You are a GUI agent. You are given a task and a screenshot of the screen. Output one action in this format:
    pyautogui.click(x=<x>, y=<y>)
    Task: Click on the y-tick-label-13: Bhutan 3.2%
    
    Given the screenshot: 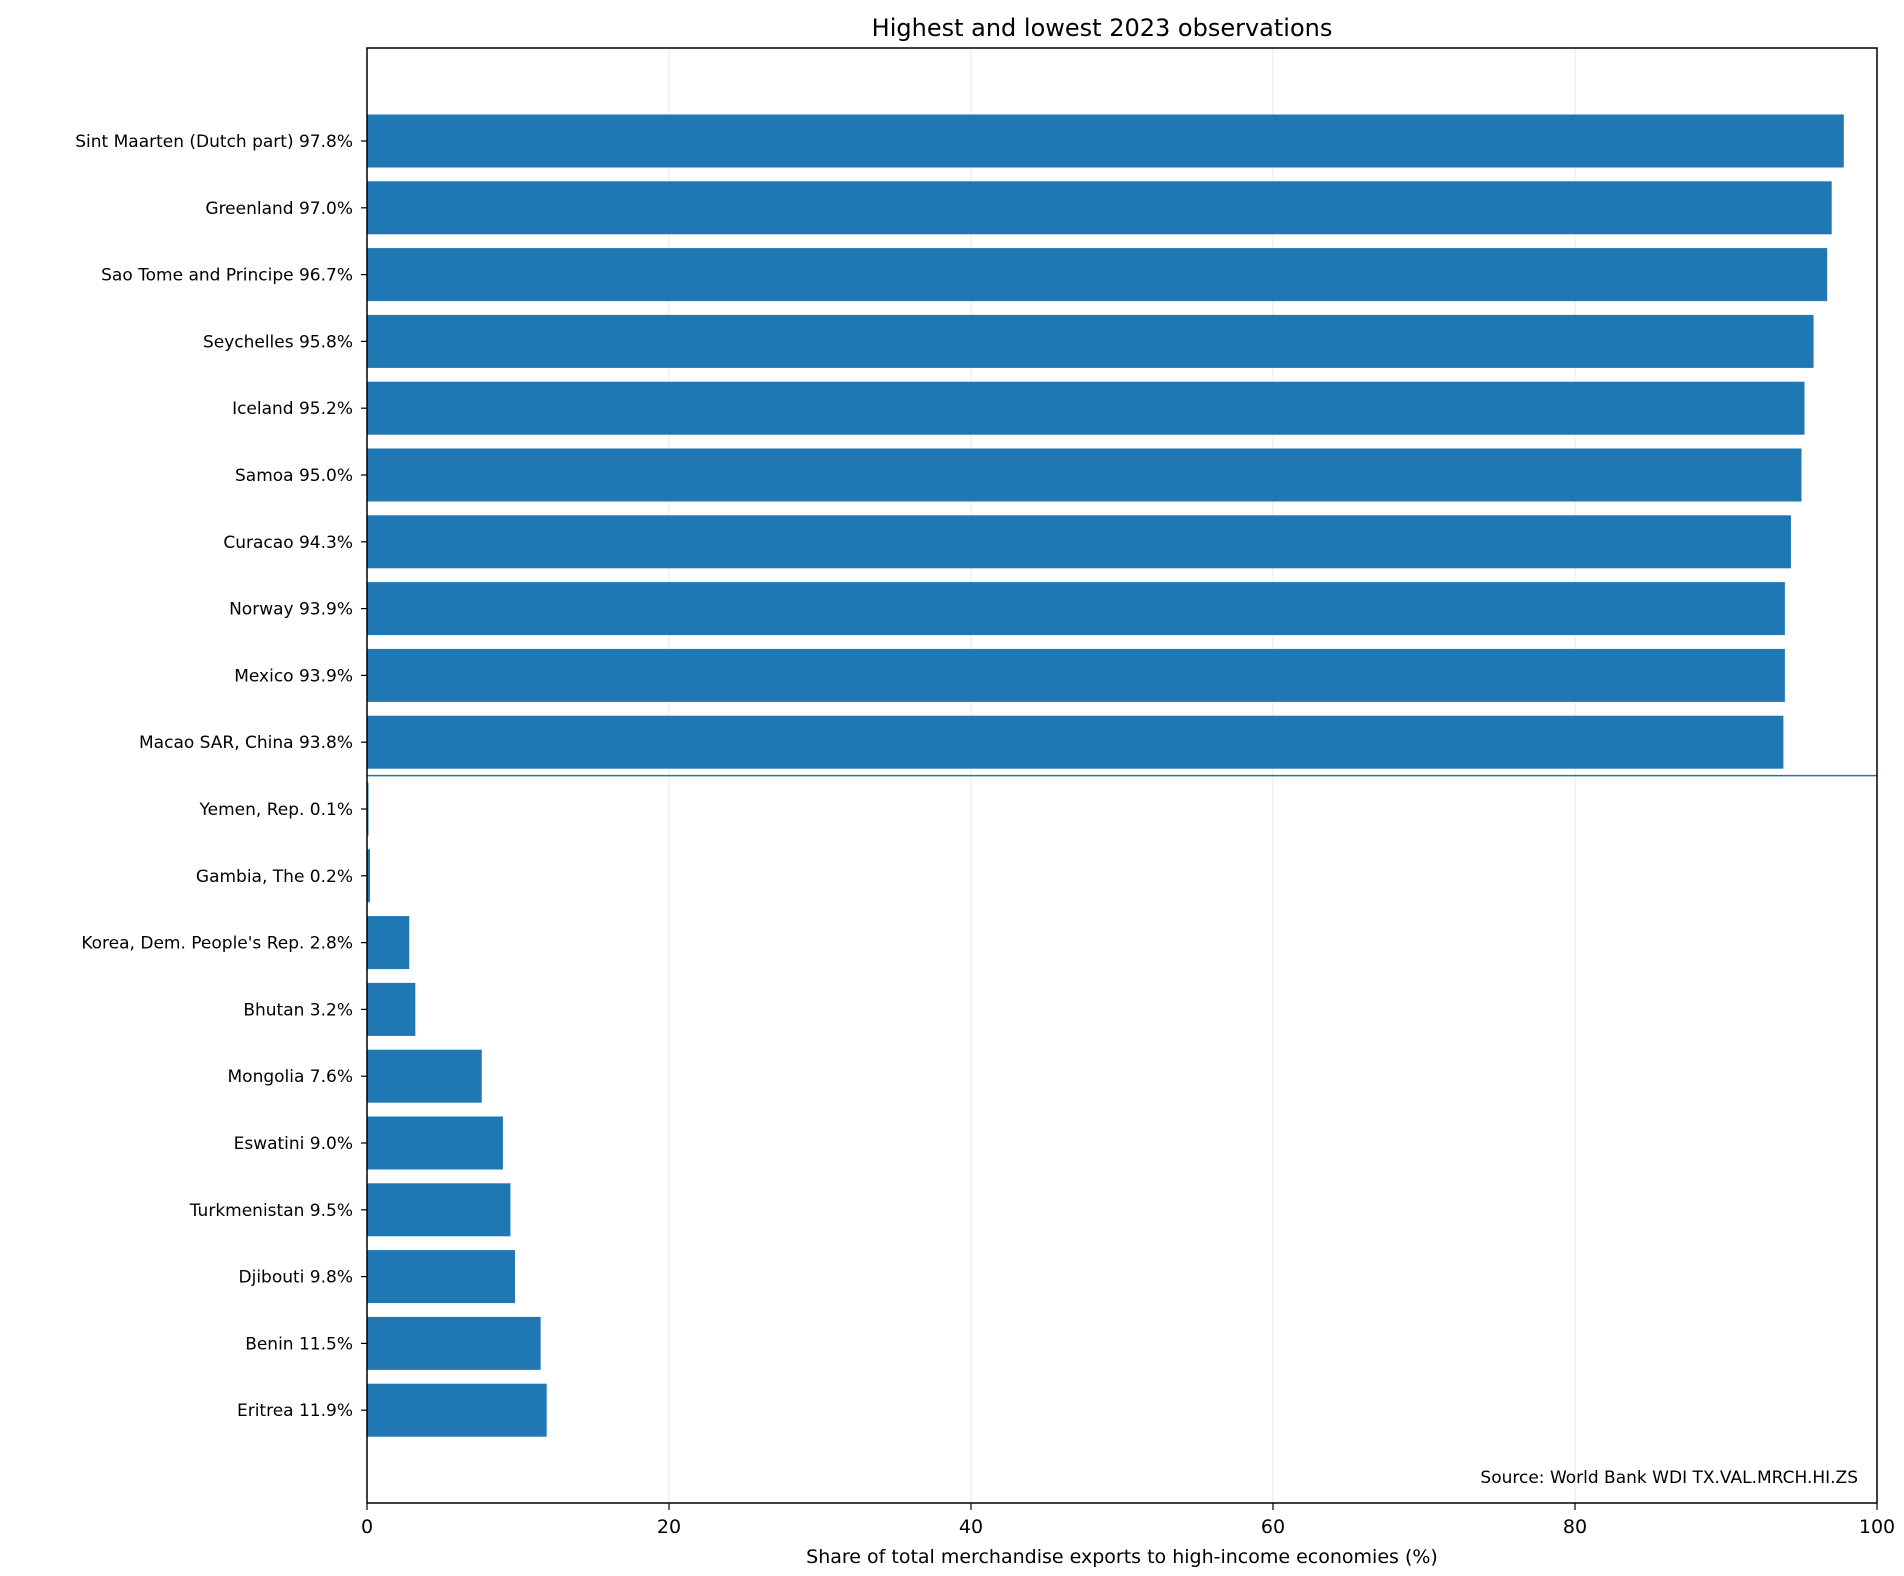 What is the action you would take?
    pyautogui.click(x=298, y=1010)
    